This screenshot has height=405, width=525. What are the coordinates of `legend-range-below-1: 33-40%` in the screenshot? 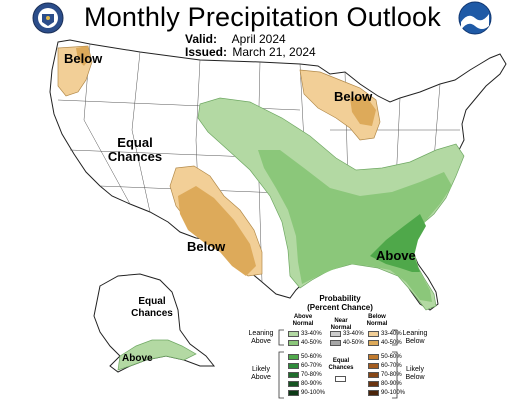 It's located at (391, 334).